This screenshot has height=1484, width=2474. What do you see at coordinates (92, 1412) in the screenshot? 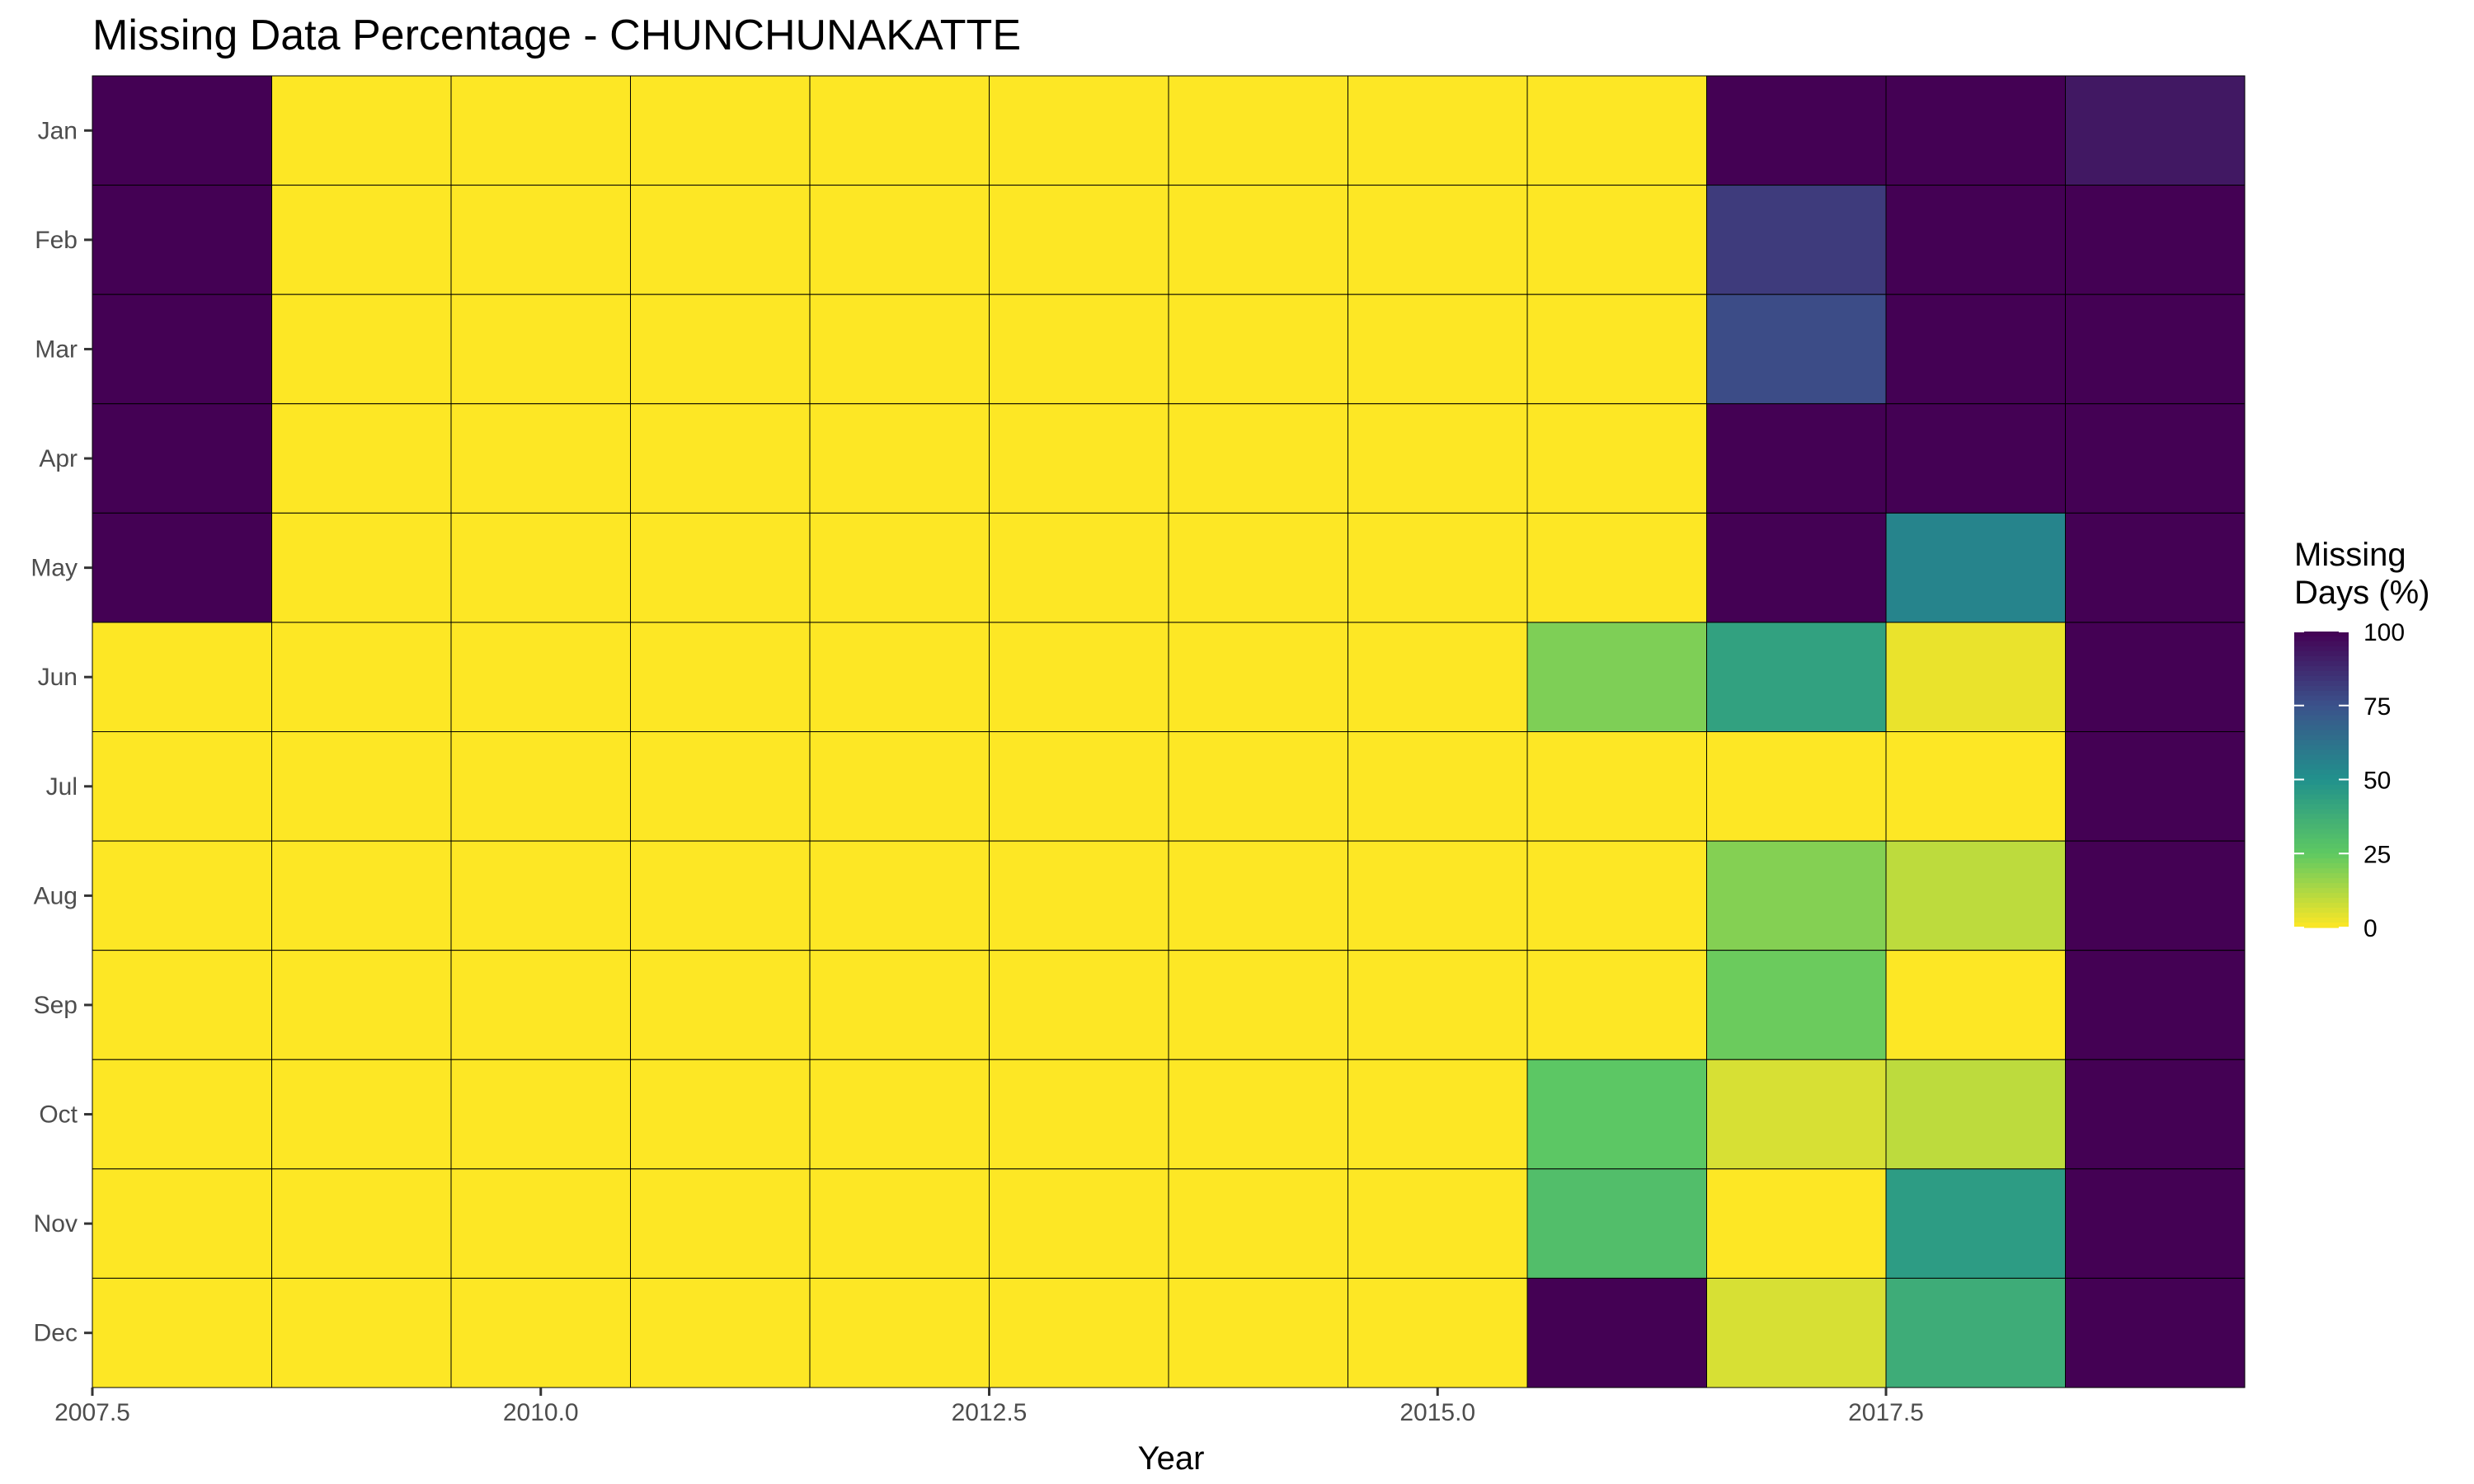
I see `x-tick-label: 2007.5` at bounding box center [92, 1412].